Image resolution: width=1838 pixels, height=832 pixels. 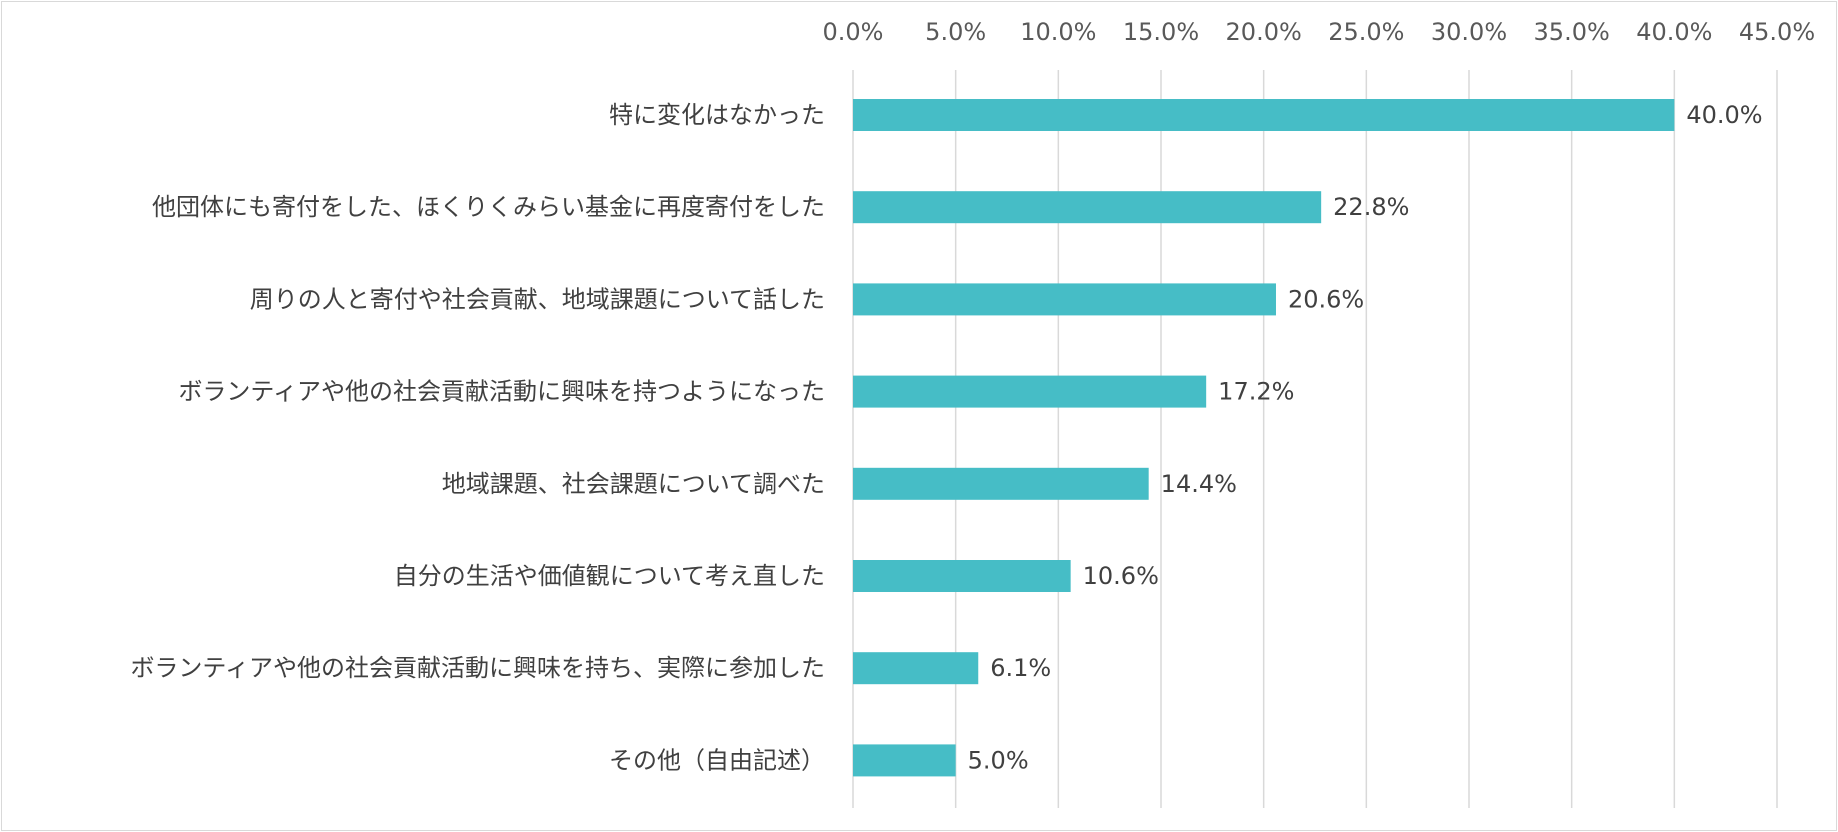 What do you see at coordinates (1469, 32) in the screenshot?
I see `x-tick-label: 30.0%` at bounding box center [1469, 32].